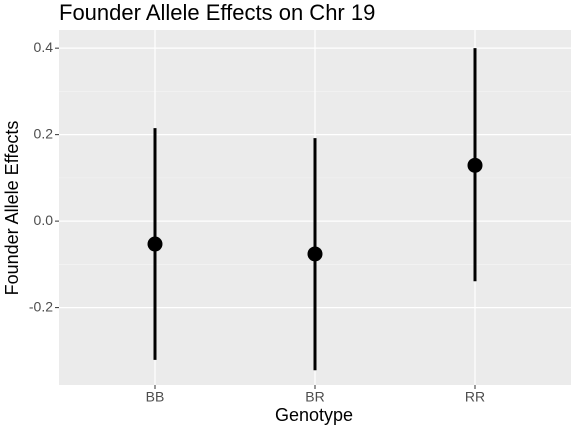  What do you see at coordinates (475, 397) in the screenshot?
I see `x-tick-label: RR` at bounding box center [475, 397].